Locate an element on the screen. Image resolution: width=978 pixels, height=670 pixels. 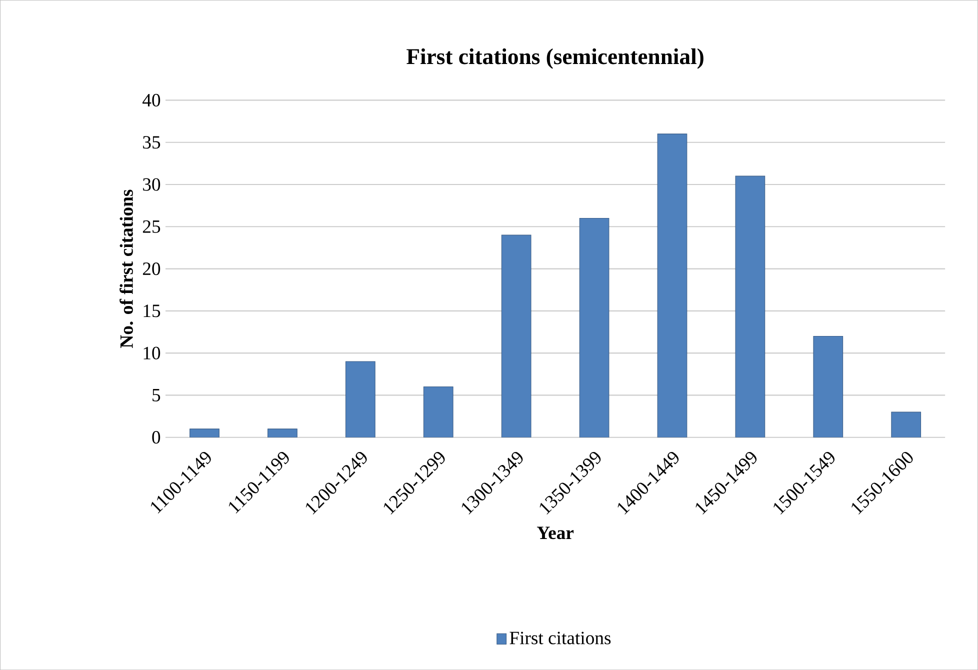
x-axis-title: Year is located at coordinates (555, 533).